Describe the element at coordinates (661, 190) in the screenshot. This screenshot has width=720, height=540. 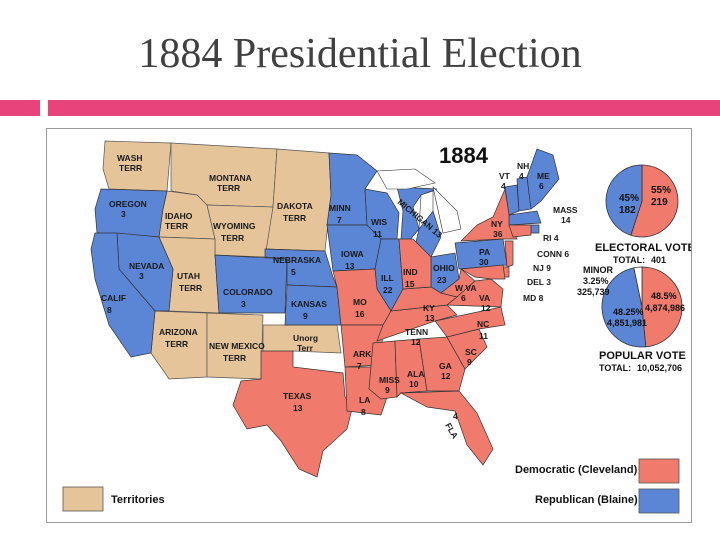
I see `electoral-dem-pct: 55%` at that location.